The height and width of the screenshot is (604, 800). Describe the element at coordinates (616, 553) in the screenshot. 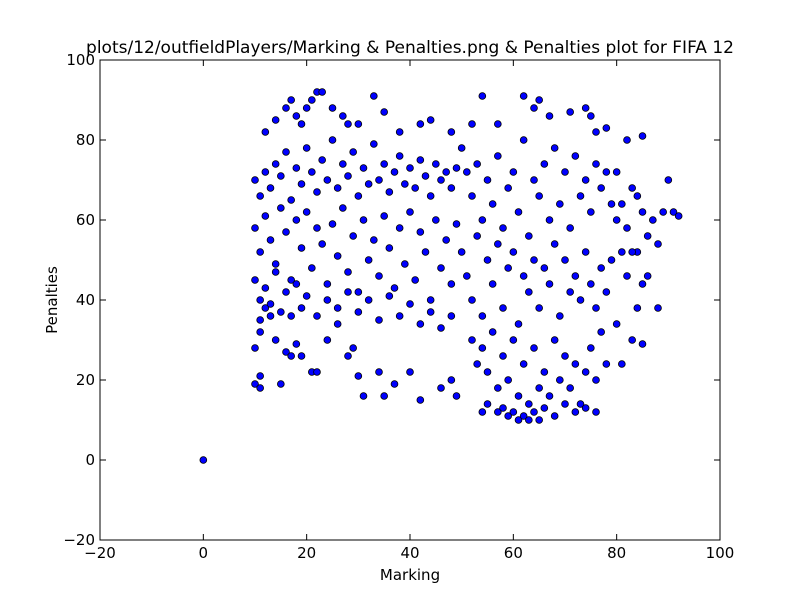

I see `x-tick-label: 80` at that location.